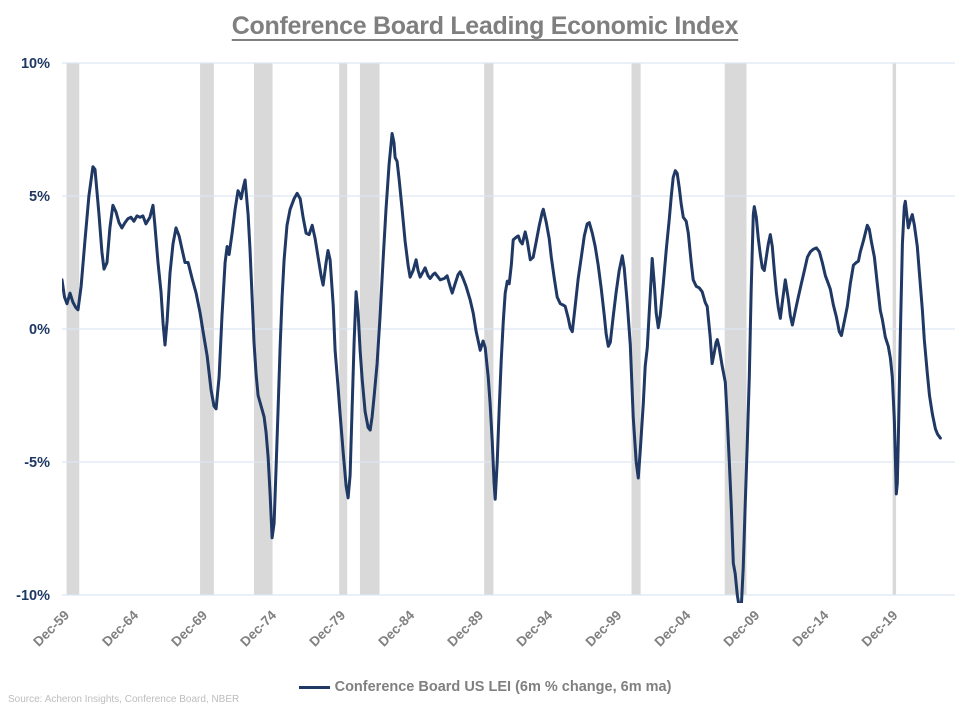 The height and width of the screenshot is (708, 970). Describe the element at coordinates (51, 629) in the screenshot. I see `x-tick-label: Dec-59` at that location.